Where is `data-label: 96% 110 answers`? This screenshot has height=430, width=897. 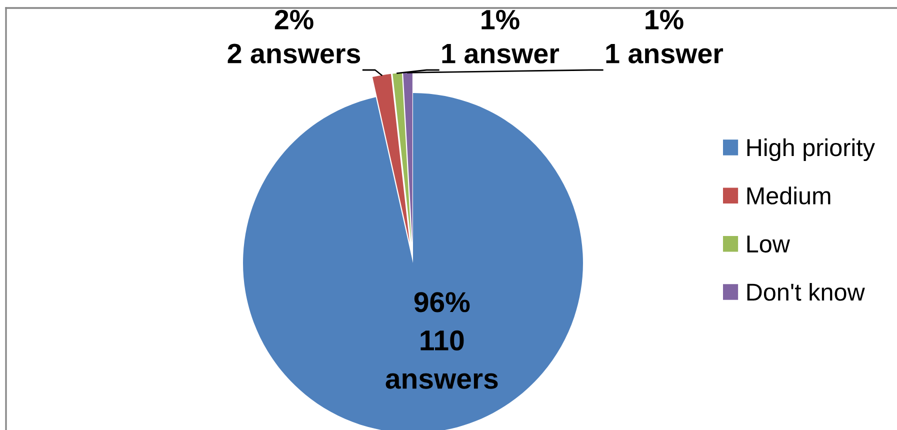
data-label: 96% 110 answers is located at coordinates (442, 340).